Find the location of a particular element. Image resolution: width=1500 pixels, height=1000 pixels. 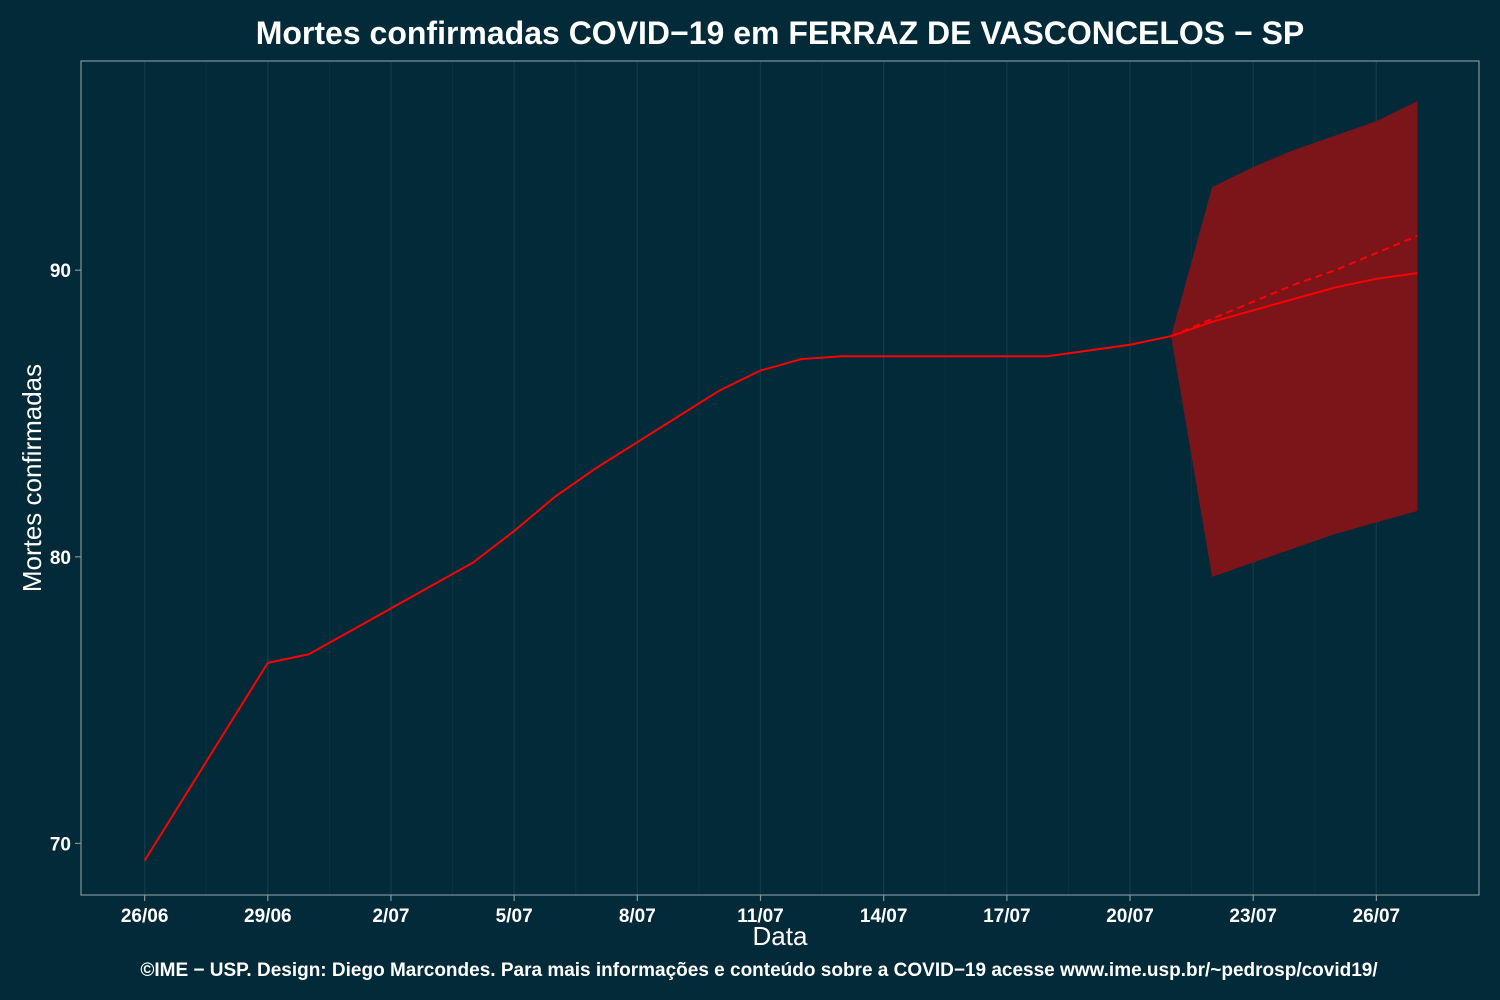

x-tick-label: 20/07 is located at coordinates (1130, 916).